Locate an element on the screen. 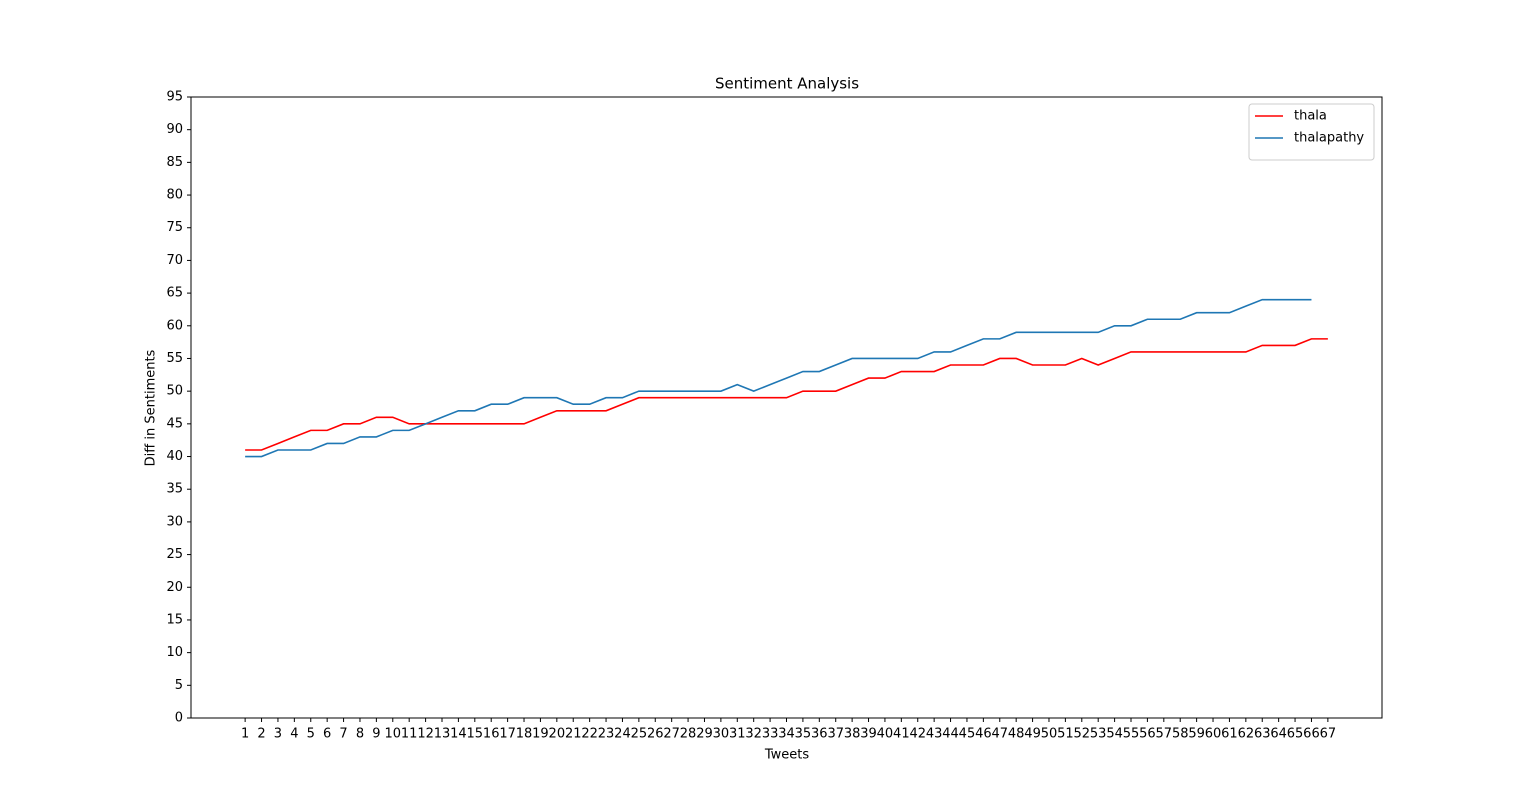 This screenshot has height=807, width=1536. y-tick-label: 70 is located at coordinates (174, 260).